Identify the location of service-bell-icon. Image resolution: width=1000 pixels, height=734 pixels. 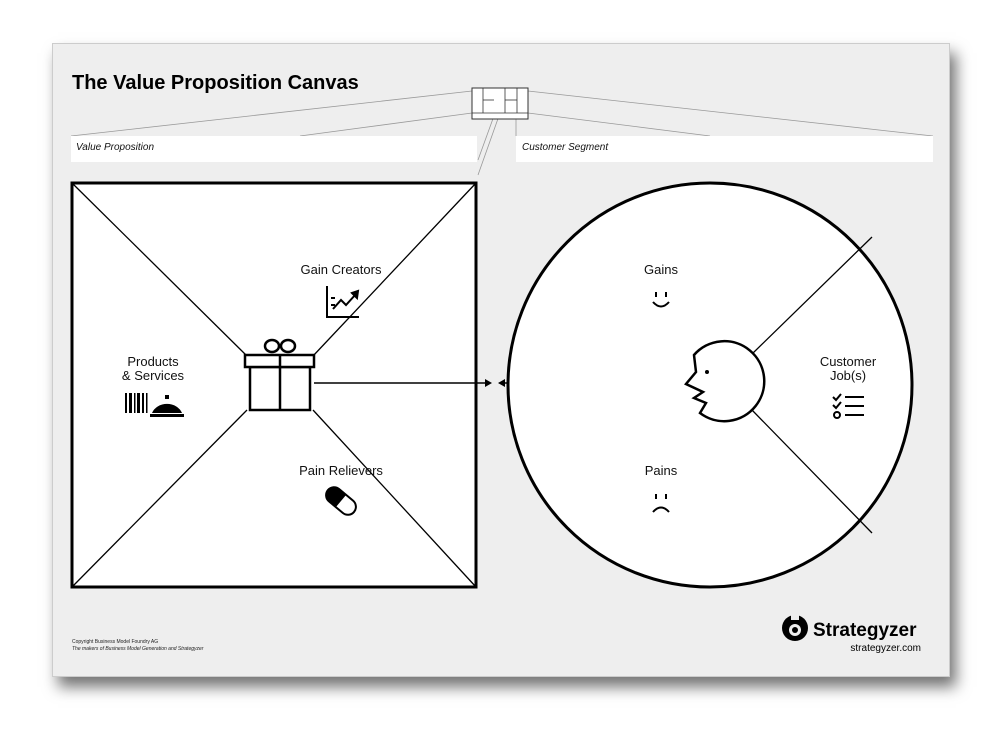
(167, 406).